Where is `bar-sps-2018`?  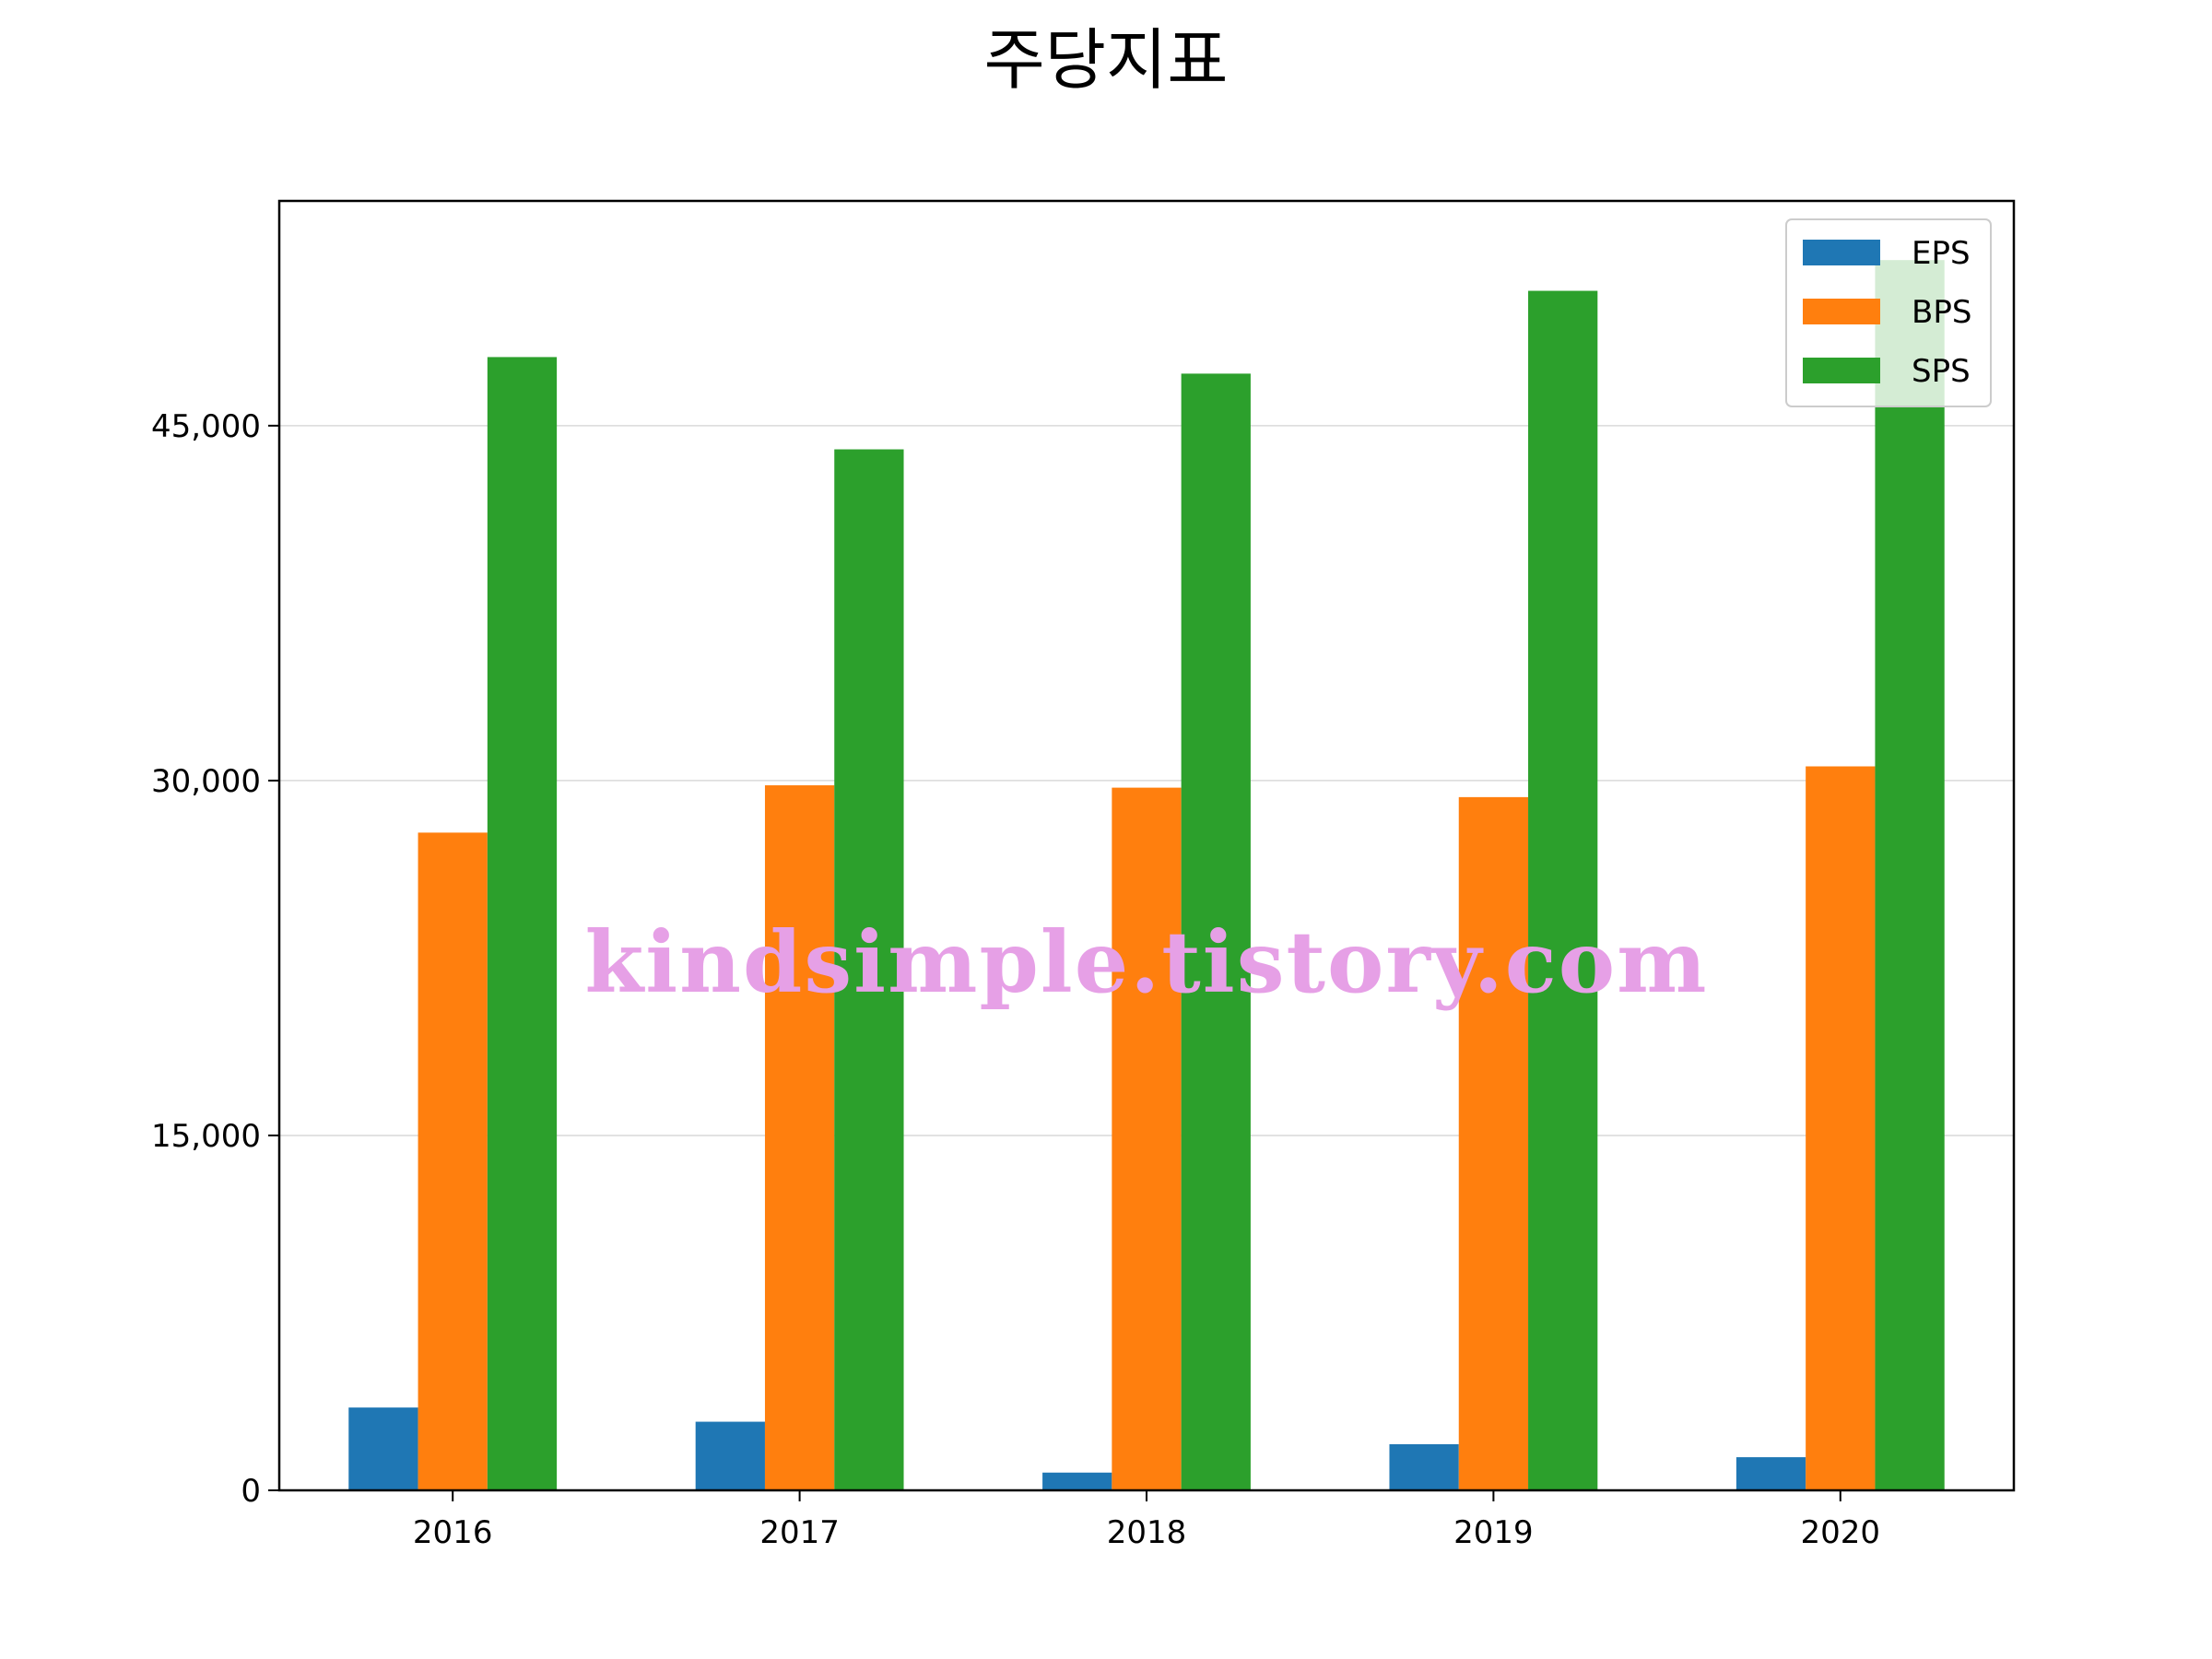
bar-sps-2018 is located at coordinates (1216, 932).